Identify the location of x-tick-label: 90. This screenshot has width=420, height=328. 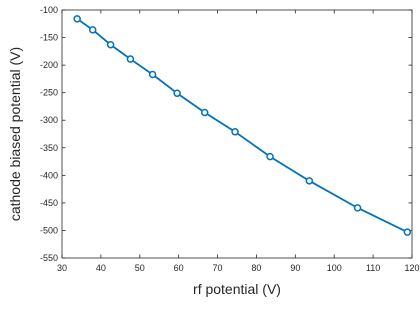
(295, 268).